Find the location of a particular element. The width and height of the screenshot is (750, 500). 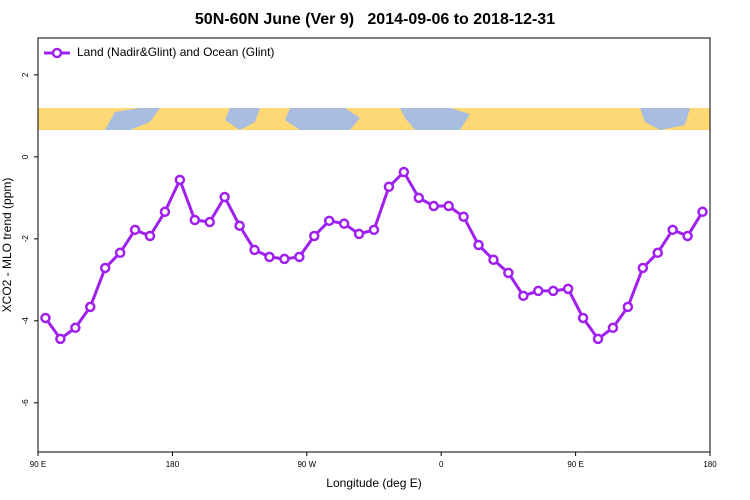

map-background is located at coordinates (374, 119).